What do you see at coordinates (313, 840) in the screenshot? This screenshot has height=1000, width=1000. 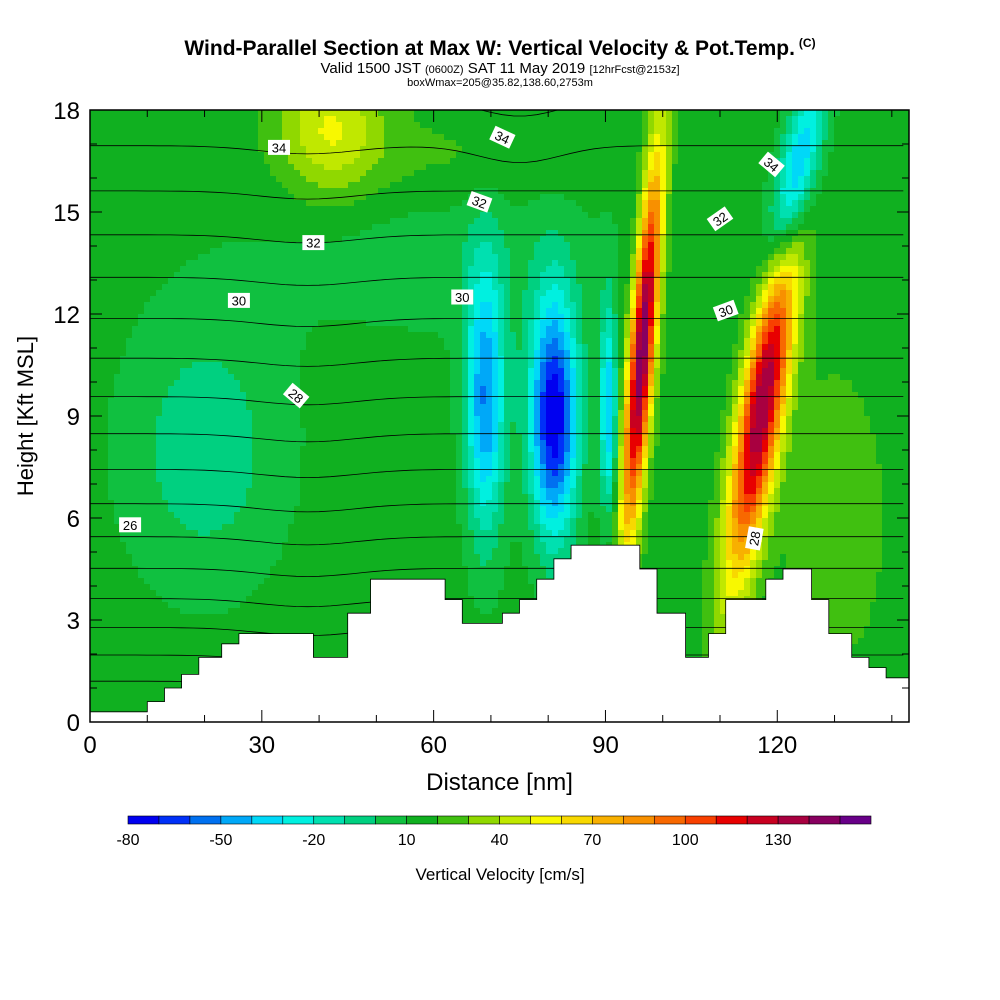 I see `colorbar-tick-label: -20` at bounding box center [313, 840].